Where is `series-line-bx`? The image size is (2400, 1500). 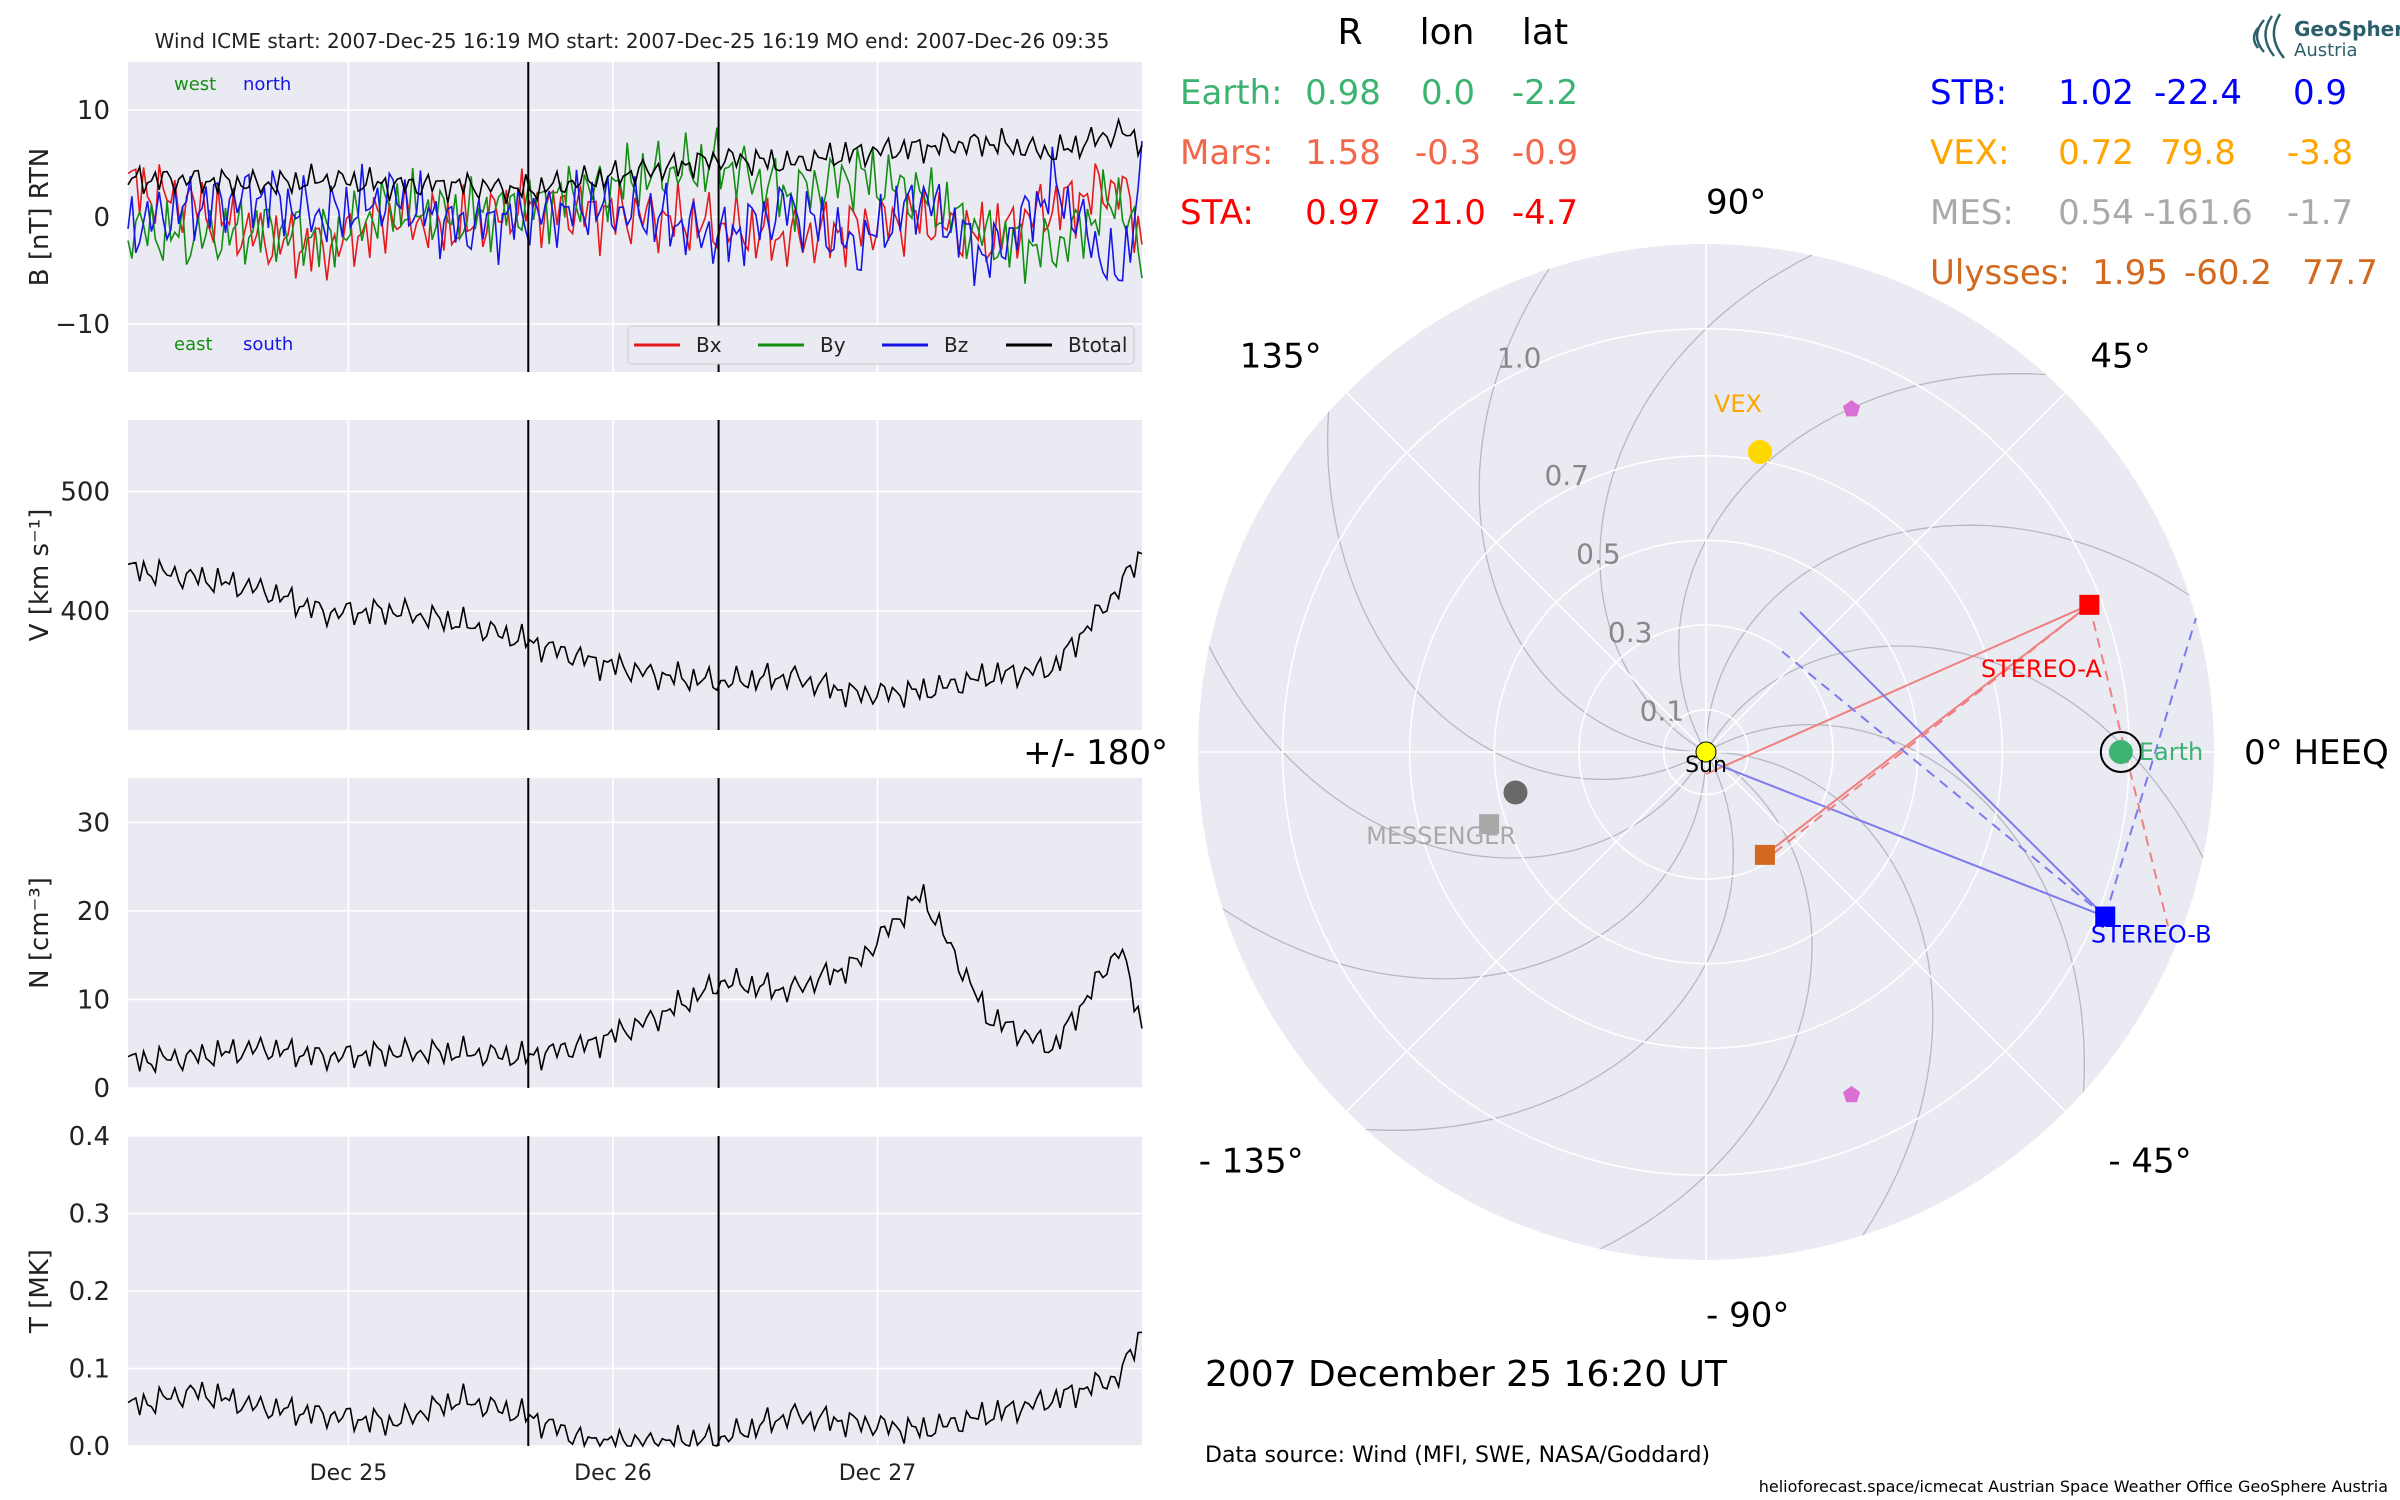
series-line-bx is located at coordinates (635, 222).